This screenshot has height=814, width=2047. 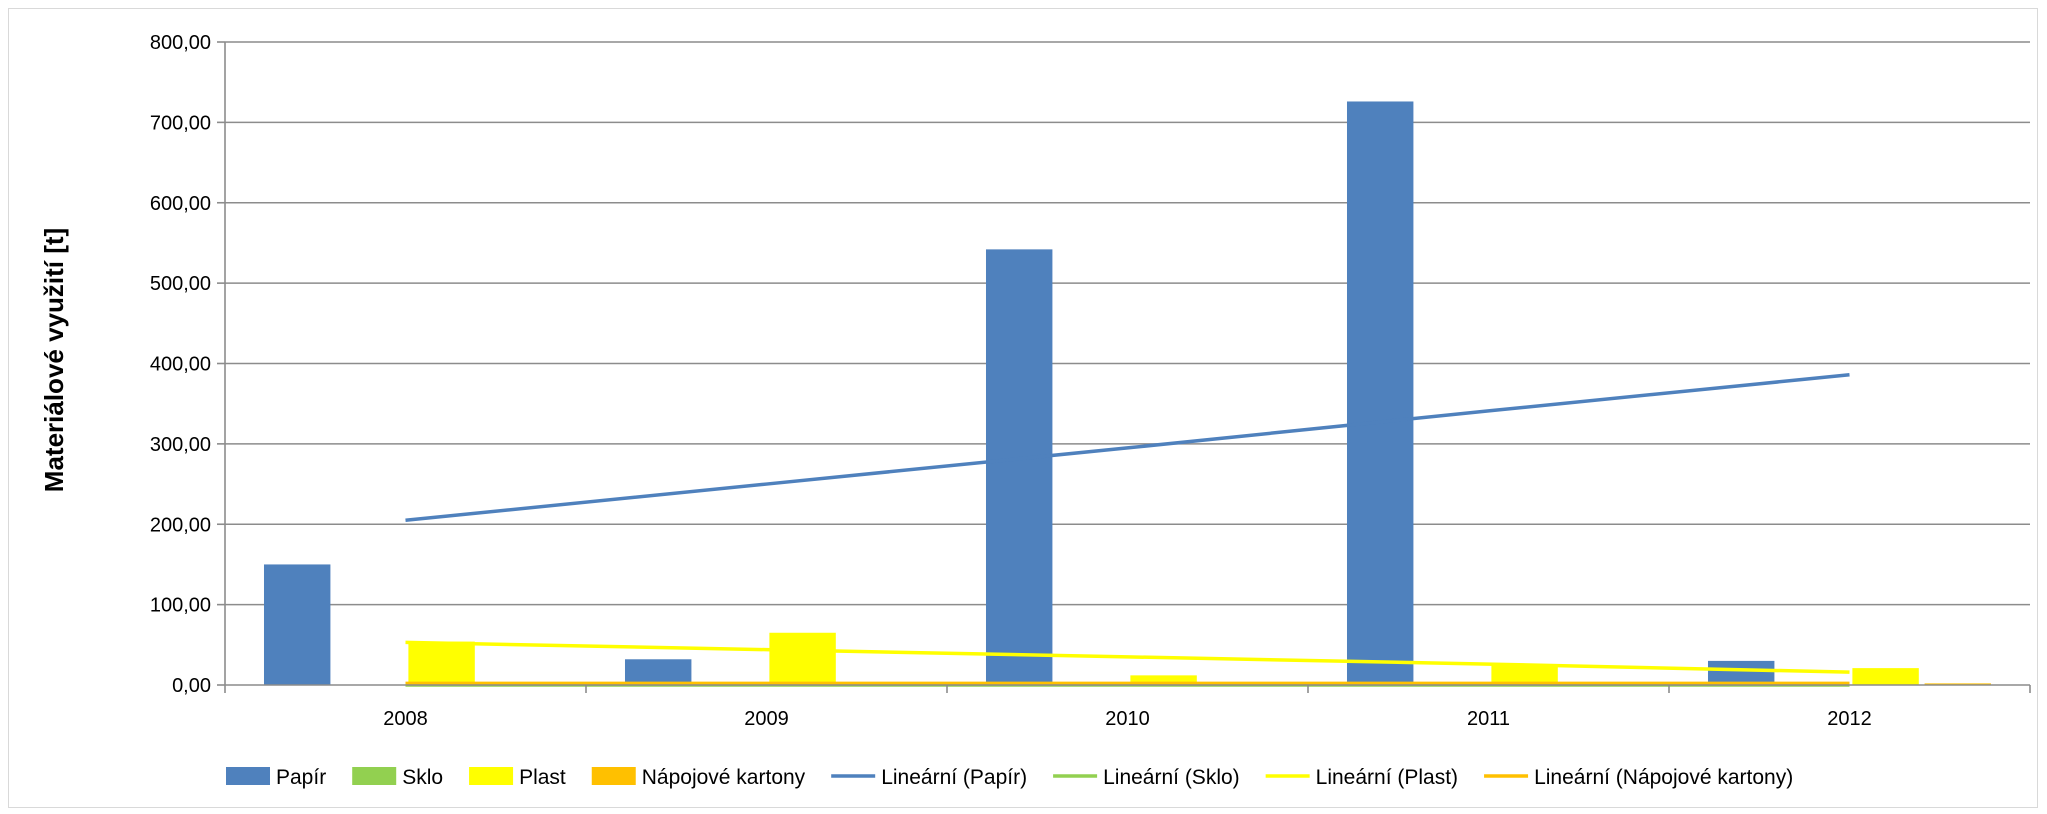 What do you see at coordinates (1849, 719) in the screenshot?
I see `x-tick-label: 2012` at bounding box center [1849, 719].